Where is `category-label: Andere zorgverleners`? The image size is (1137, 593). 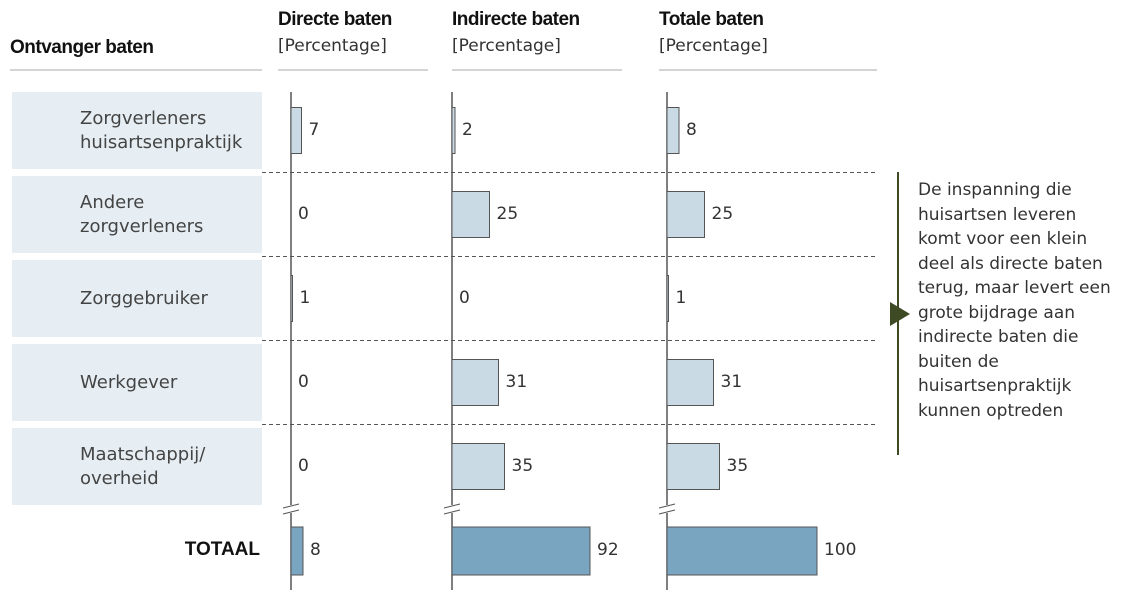
category-label: Andere zorgverleners is located at coordinates (142, 214).